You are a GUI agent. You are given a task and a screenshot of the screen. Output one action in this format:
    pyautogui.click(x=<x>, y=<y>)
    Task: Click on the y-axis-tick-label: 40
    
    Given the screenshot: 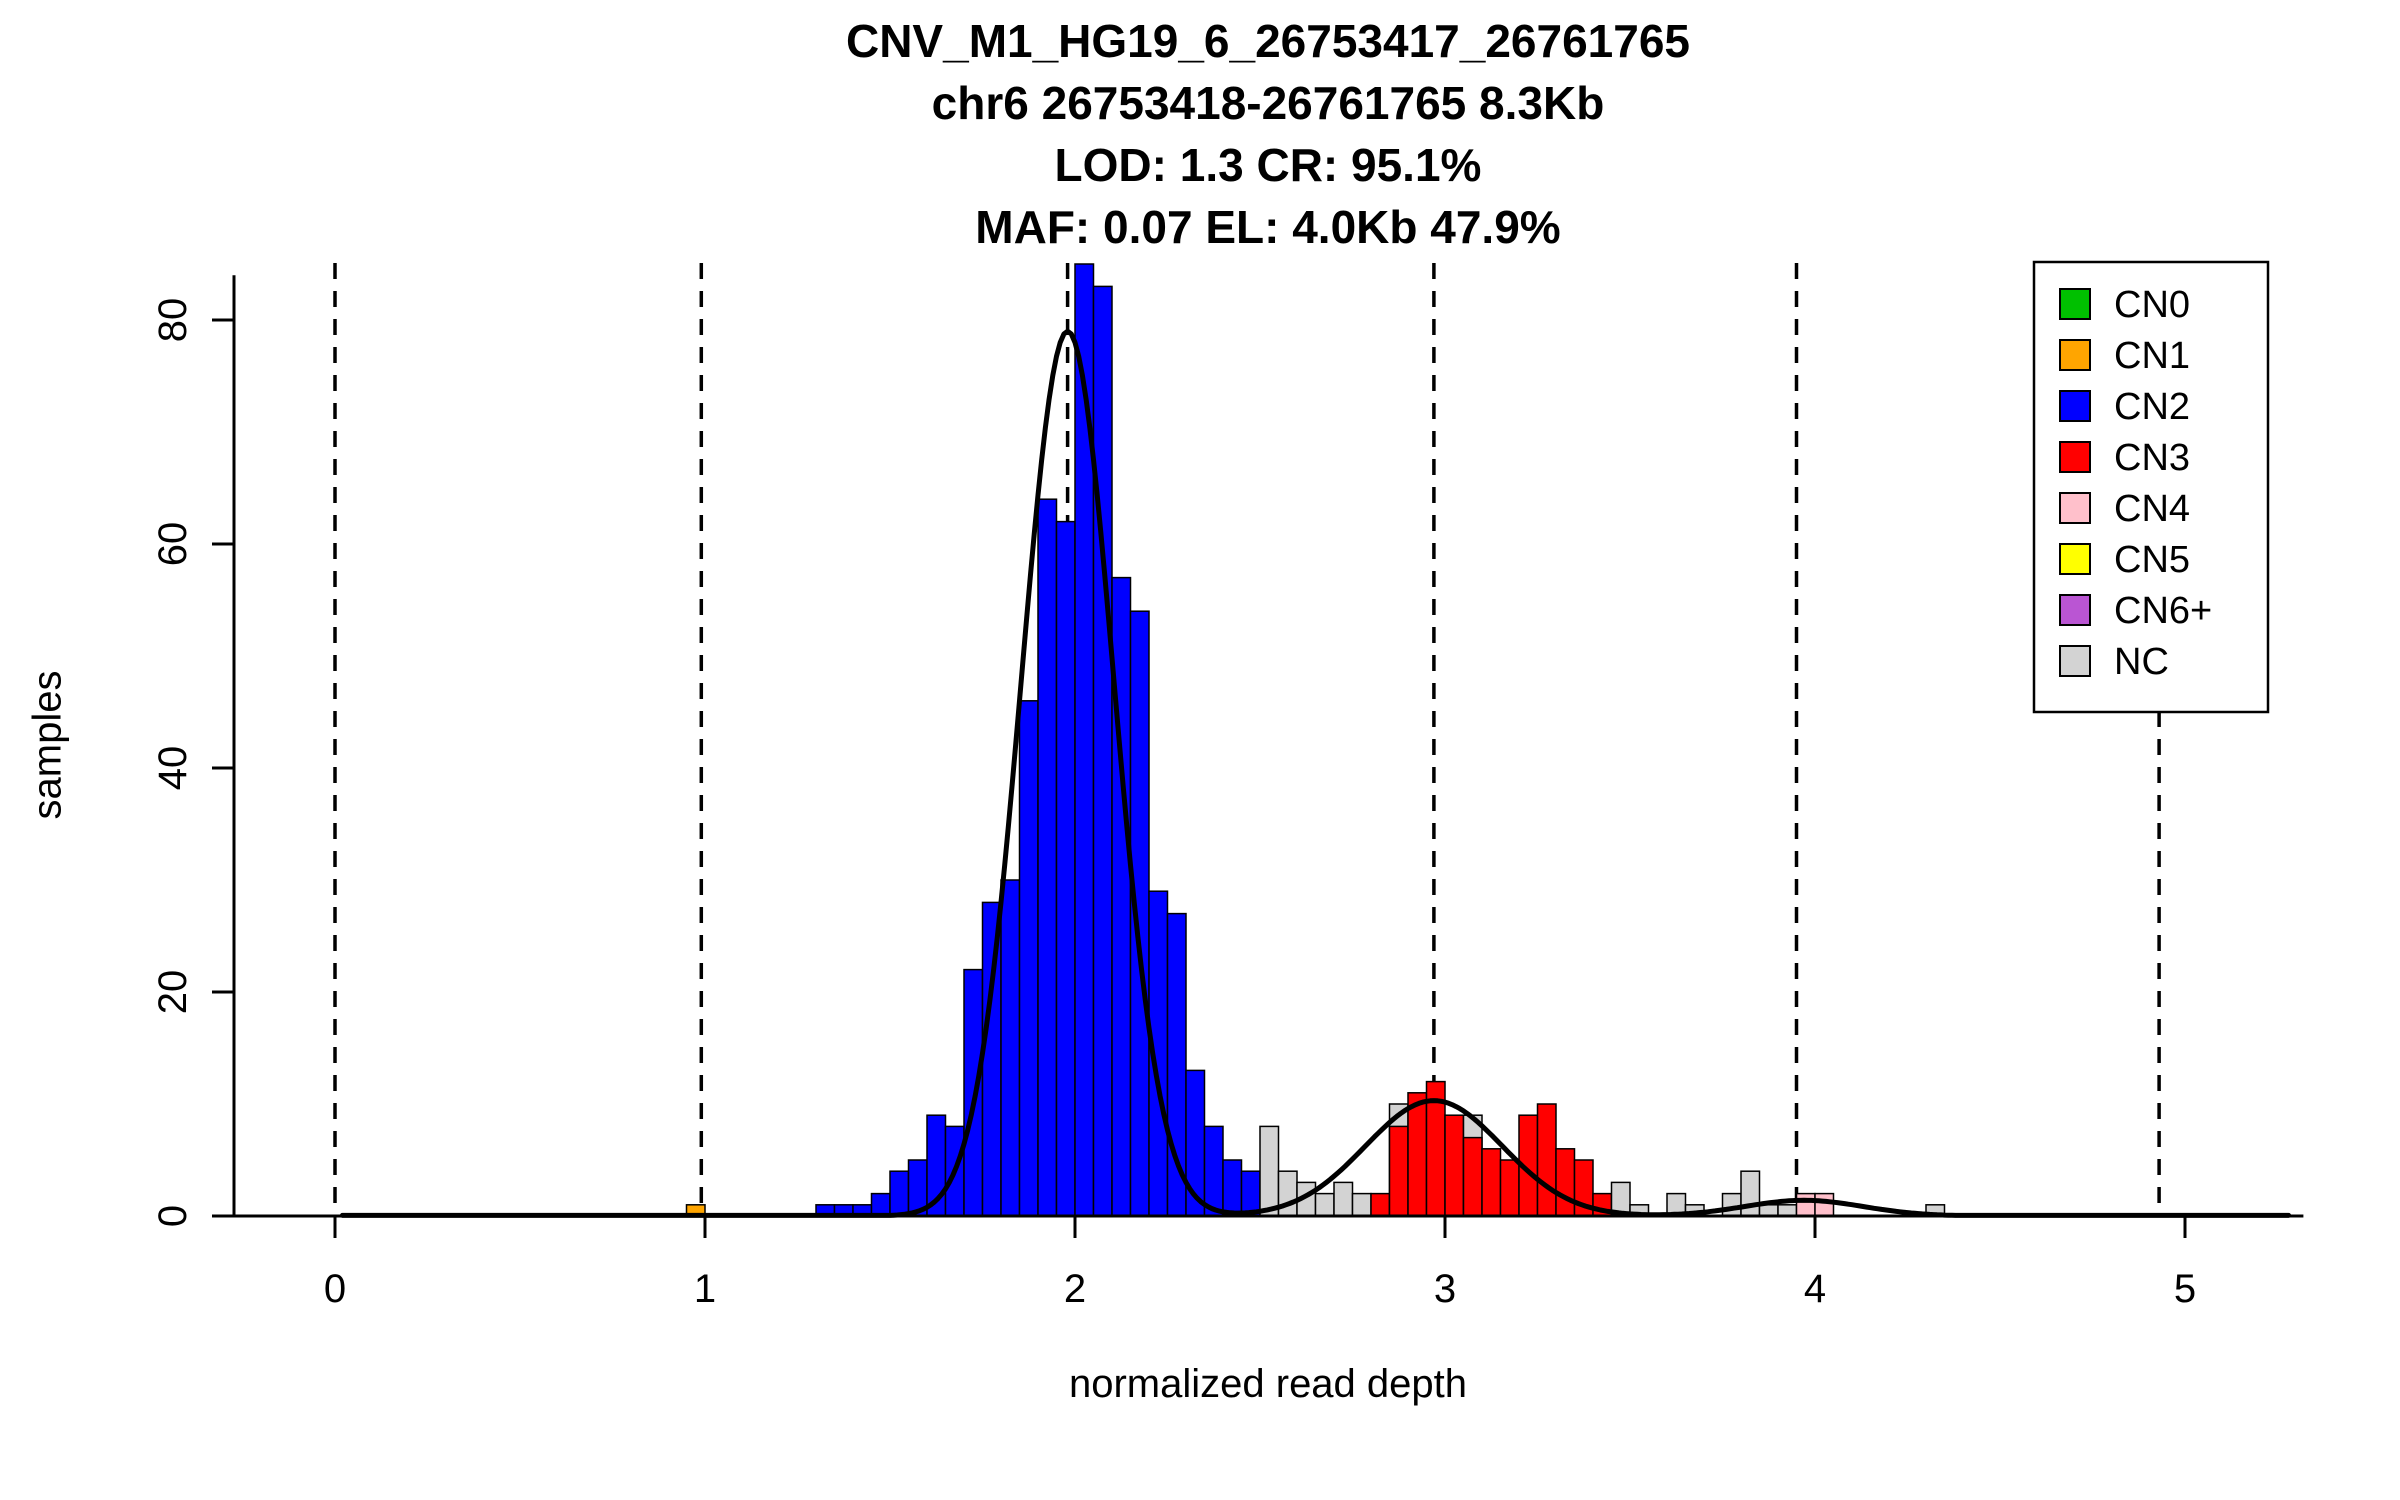 What is the action you would take?
    pyautogui.click(x=173, y=768)
    